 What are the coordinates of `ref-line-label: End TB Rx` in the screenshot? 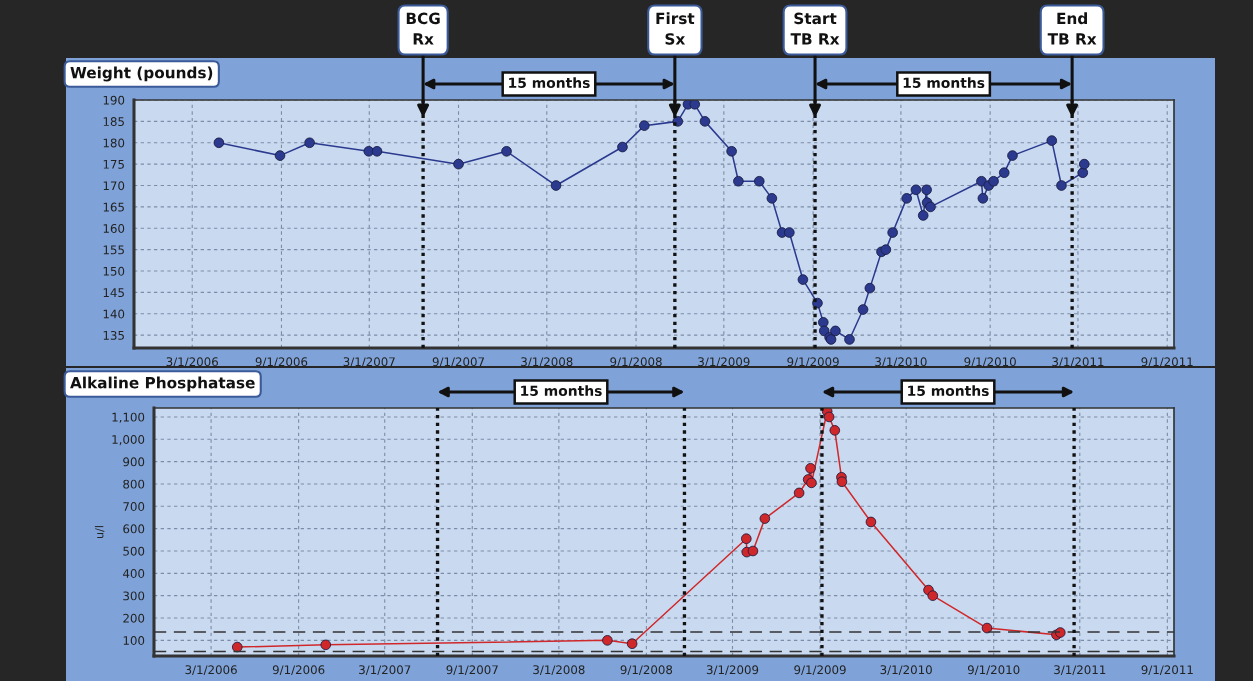 It's located at (1072, 28).